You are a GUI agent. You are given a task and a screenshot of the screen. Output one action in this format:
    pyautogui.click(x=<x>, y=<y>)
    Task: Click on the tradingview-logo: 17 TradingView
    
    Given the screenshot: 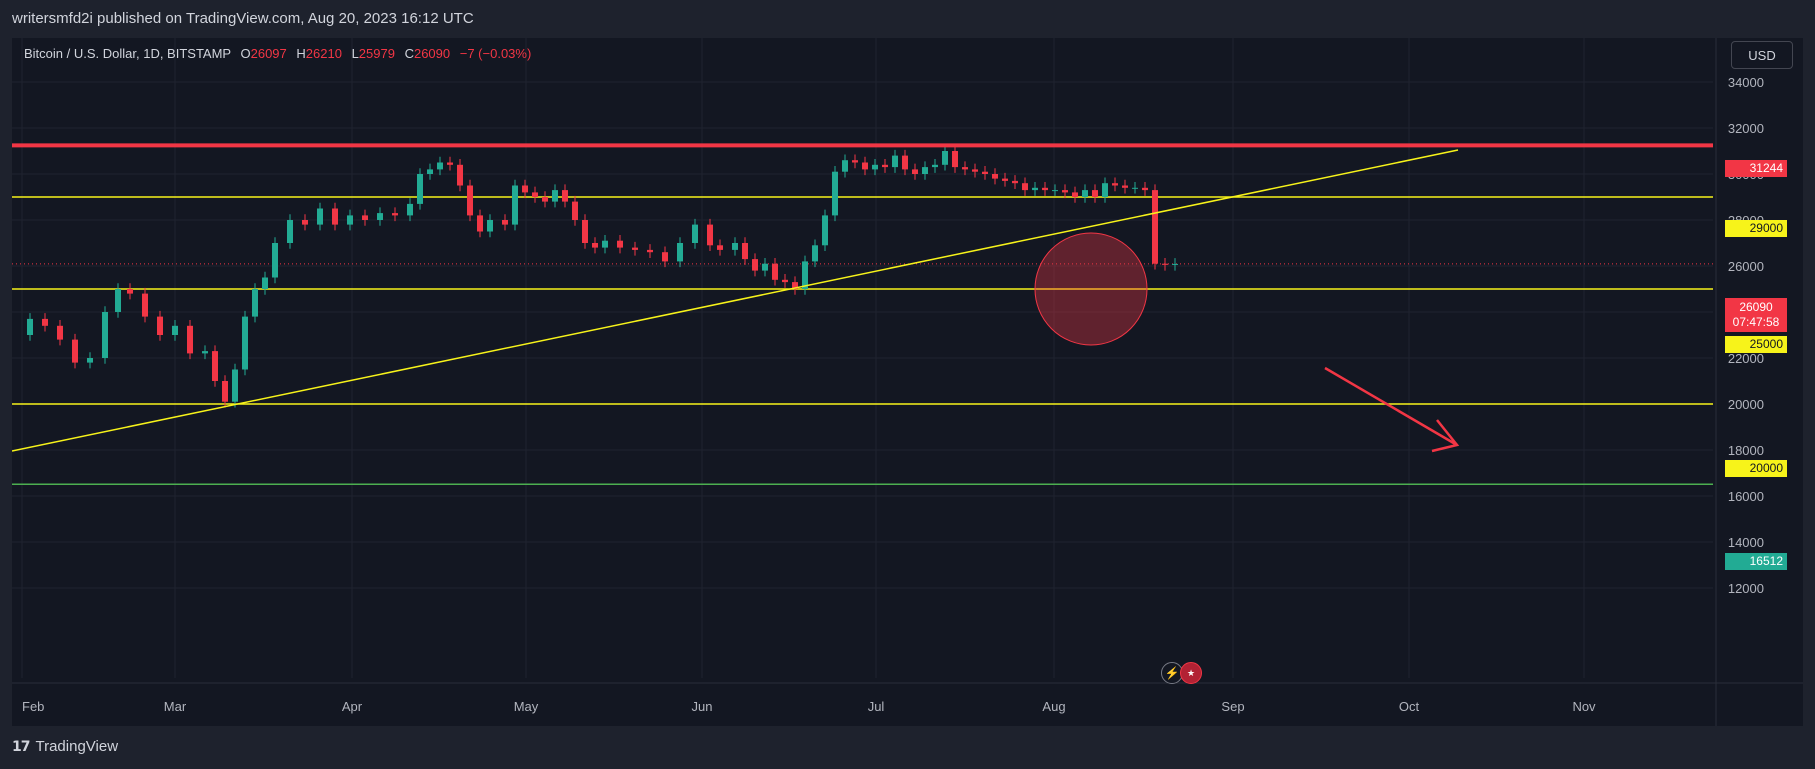 What is the action you would take?
    pyautogui.click(x=65, y=746)
    